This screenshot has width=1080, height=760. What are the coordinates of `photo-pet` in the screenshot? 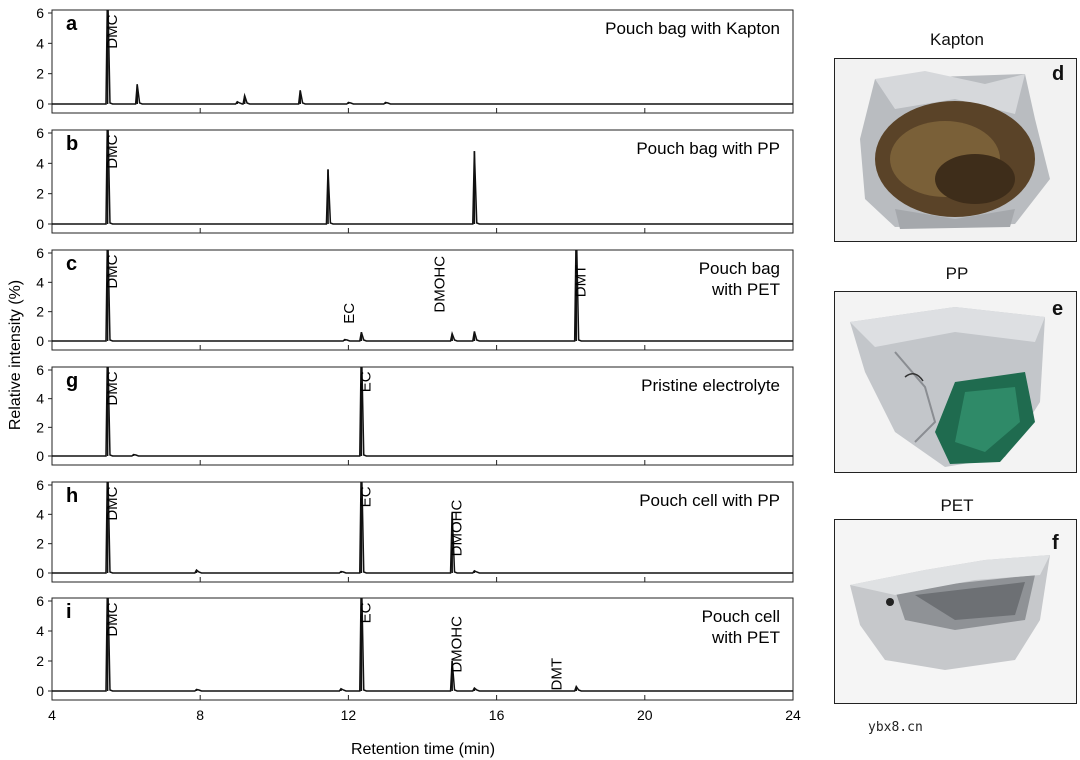 It's located at (955, 611).